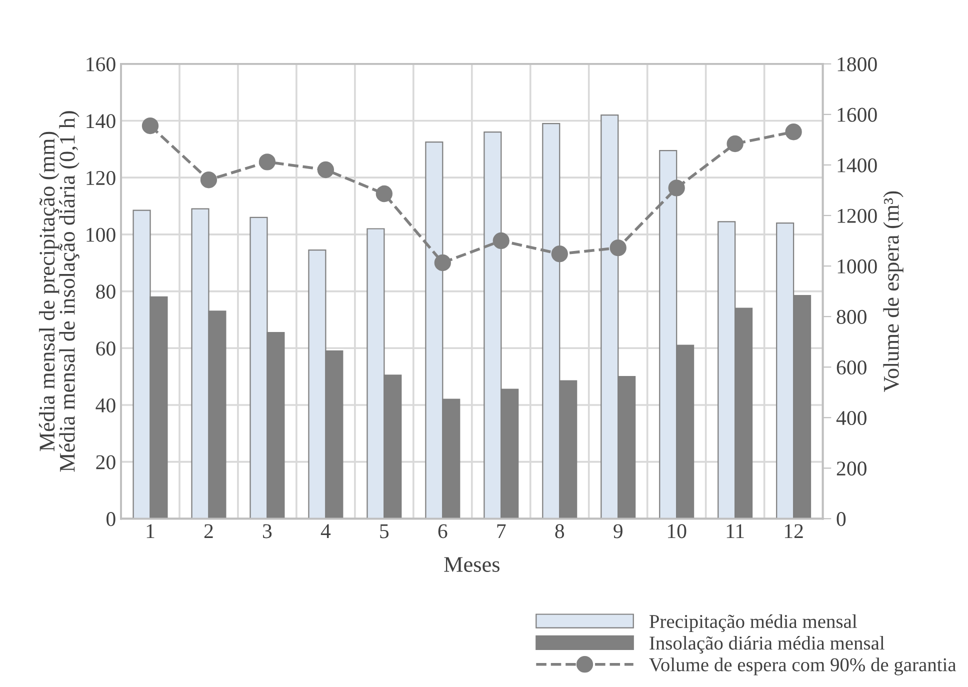 The image size is (968, 687). I want to click on x-tick-label: 11, so click(735, 531).